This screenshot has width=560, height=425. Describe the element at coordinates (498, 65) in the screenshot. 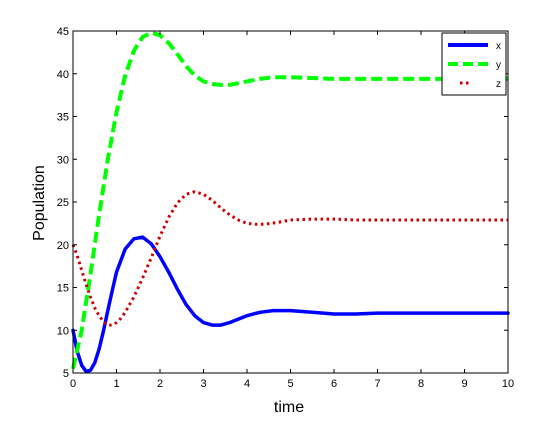

I see `legend-label-y: y` at that location.